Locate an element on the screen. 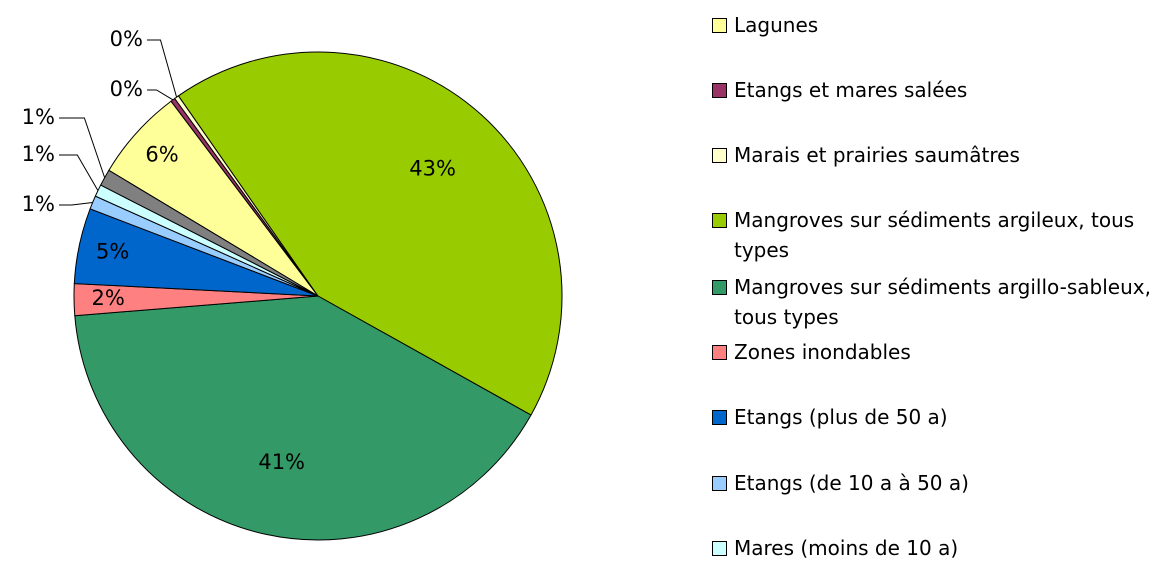 The width and height of the screenshot is (1158, 563). legend-item: Etangs (plus de 50 a) is located at coordinates (935, 417).